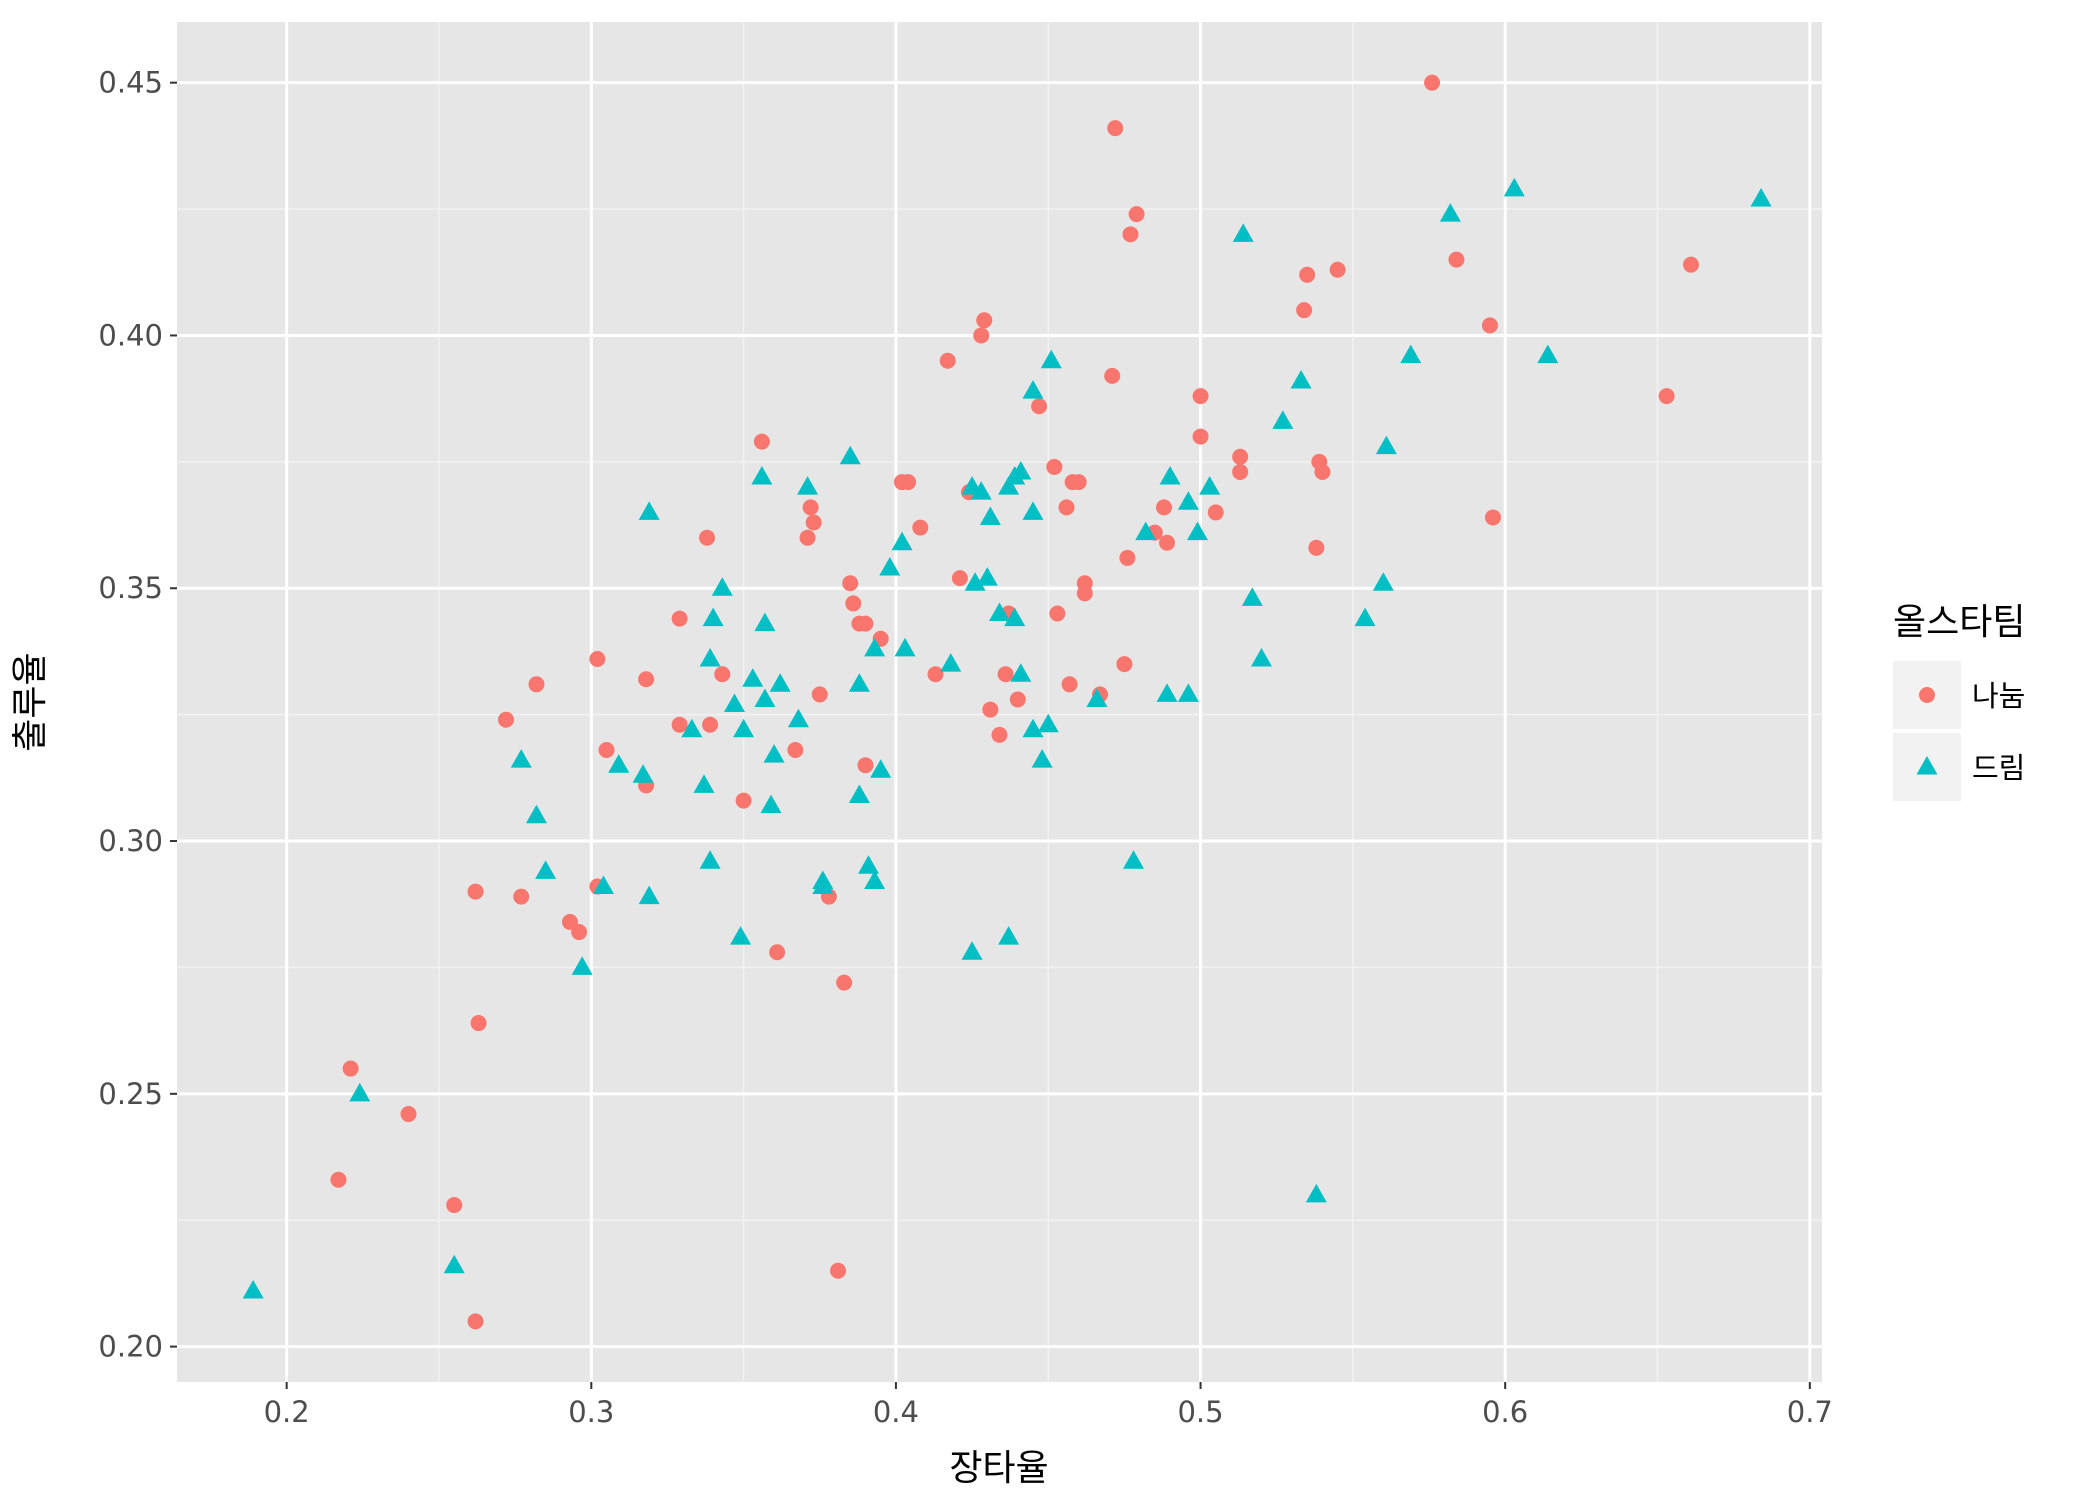 Image resolution: width=2100 pixels, height=1500 pixels. Describe the element at coordinates (1927, 765) in the screenshot. I see `legend-triangle-icon` at that location.